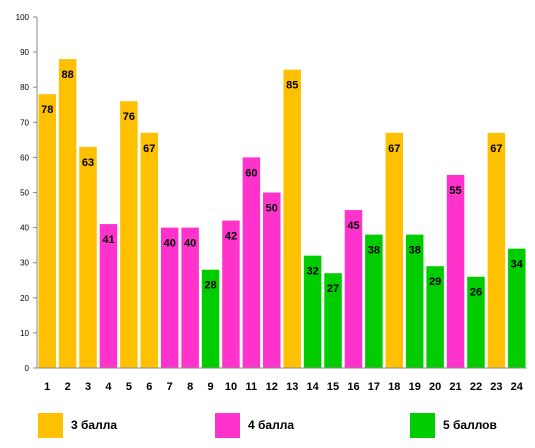 The width and height of the screenshot is (535, 448). What do you see at coordinates (333, 387) in the screenshot?
I see `x-tick-label: 15` at bounding box center [333, 387].